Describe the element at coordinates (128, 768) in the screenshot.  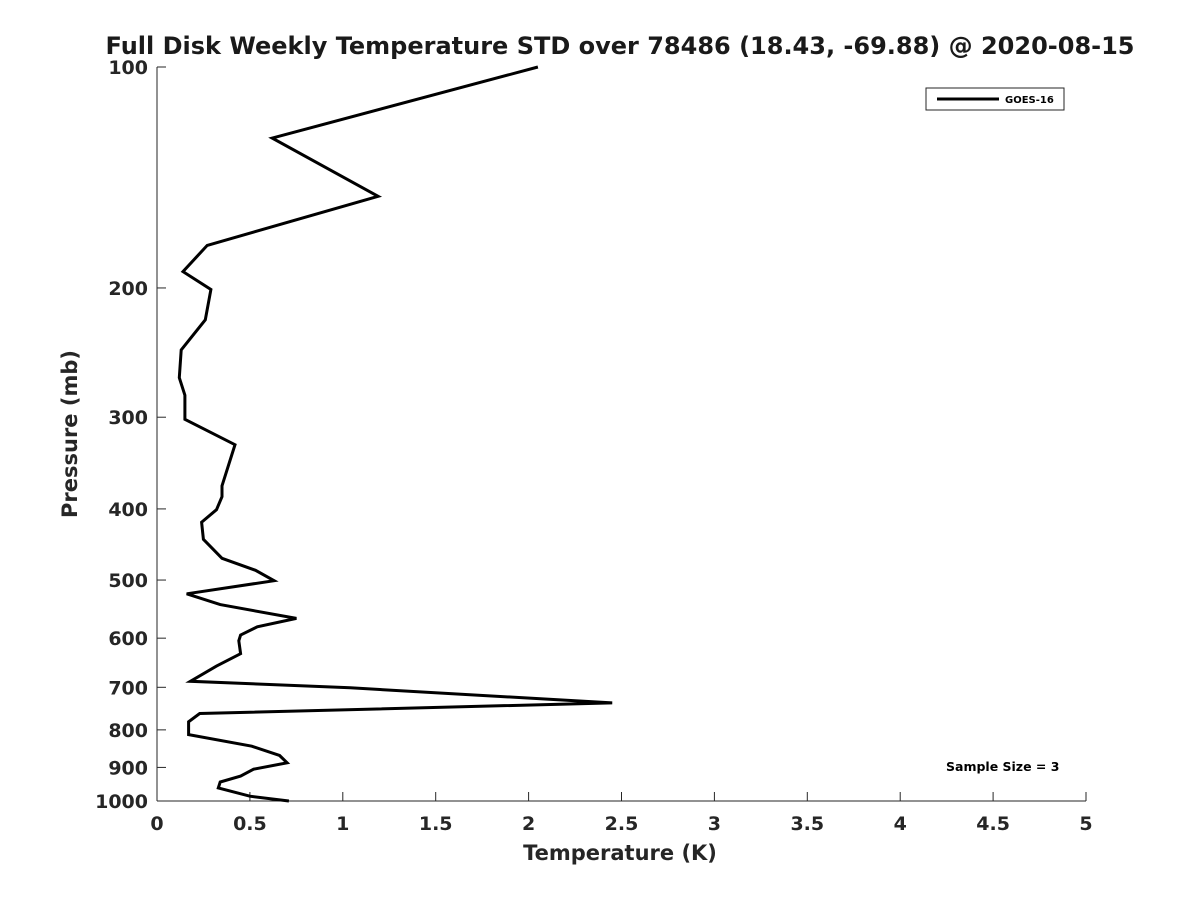
I see `y-tick-label: 900` at that location.